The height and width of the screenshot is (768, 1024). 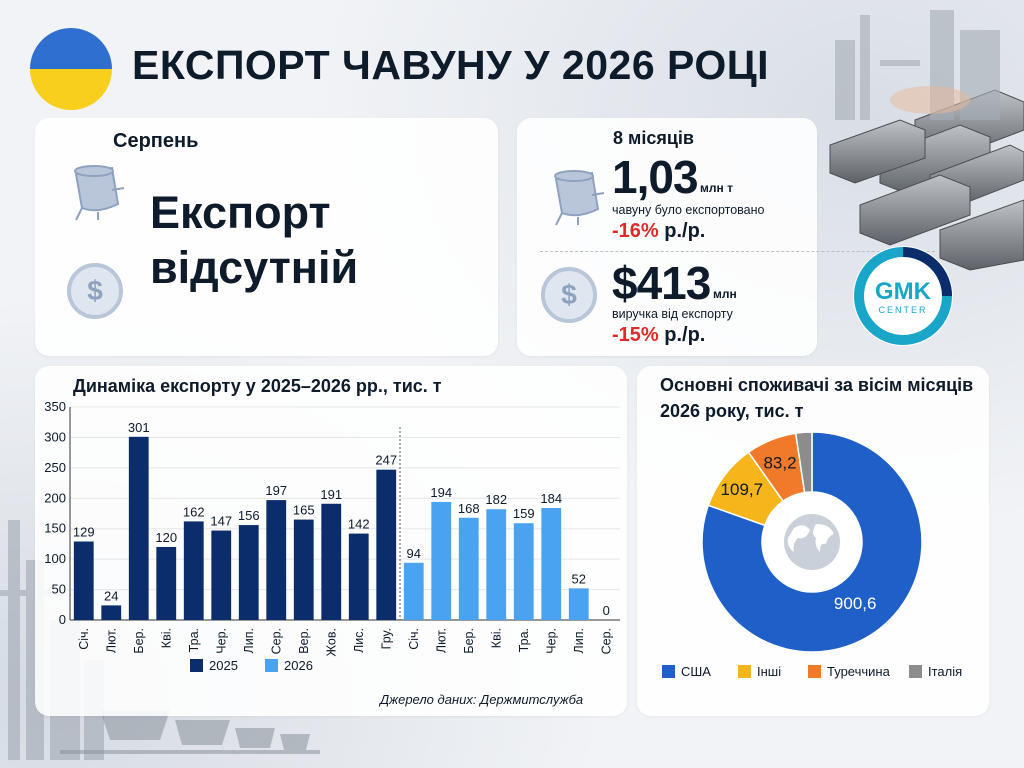 What do you see at coordinates (451, 65) in the screenshot?
I see `page-title: ЕКСПОРТ ЧАВУНУ У 2026 РОЦІ` at bounding box center [451, 65].